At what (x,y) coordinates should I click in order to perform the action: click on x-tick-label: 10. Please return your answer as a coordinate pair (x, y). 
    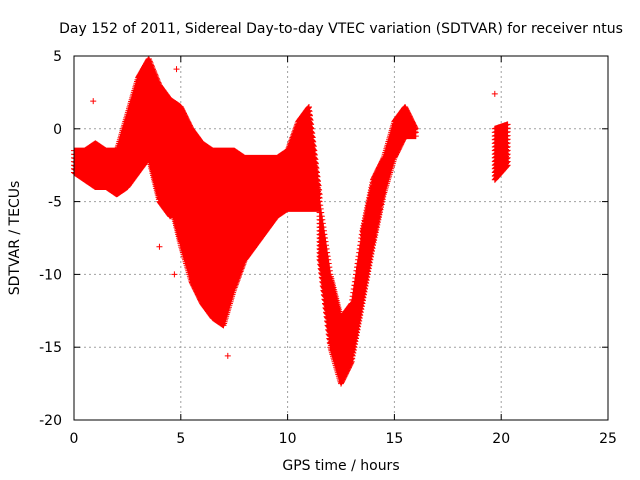
    Looking at the image, I should click on (288, 439).